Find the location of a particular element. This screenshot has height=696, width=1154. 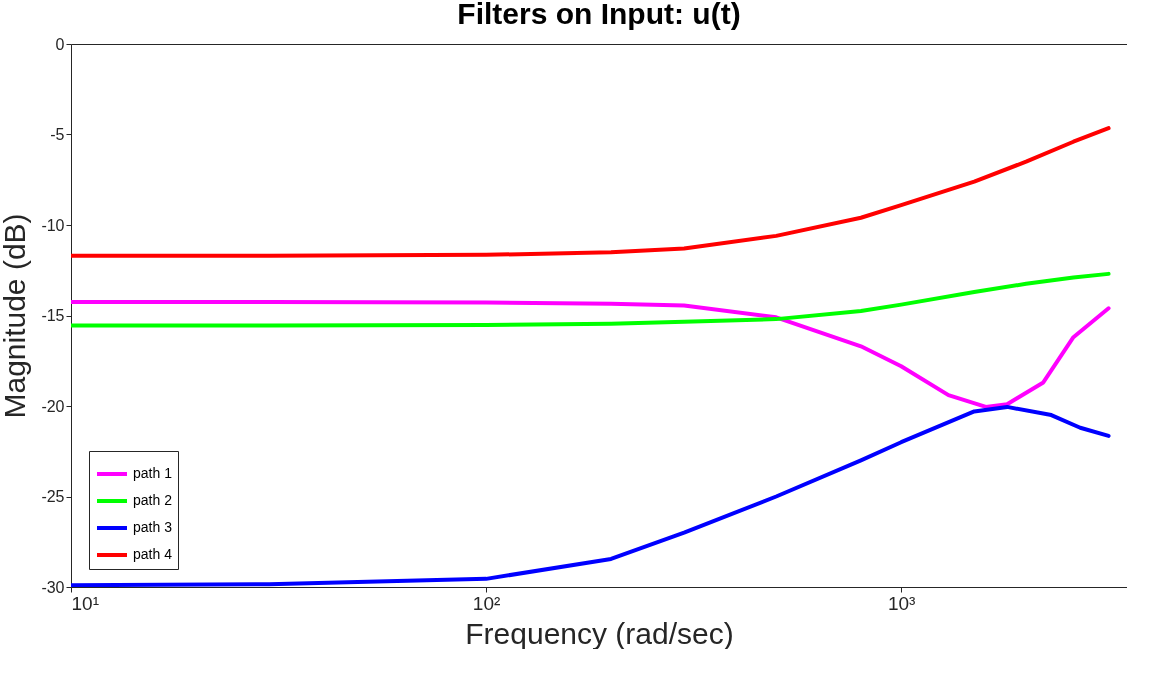

y-tick-label: 0 is located at coordinates (60, 44).